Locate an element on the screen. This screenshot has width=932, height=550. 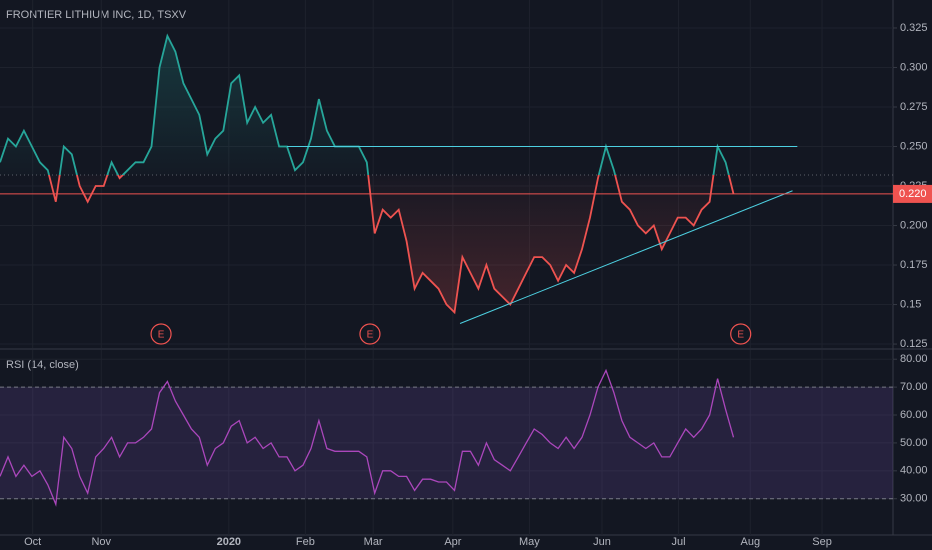
y-tick-label: 0.125 is located at coordinates (914, 344).